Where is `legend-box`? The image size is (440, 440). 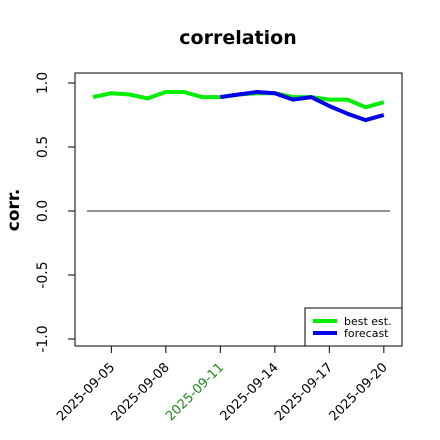 legend-box is located at coordinates (353, 327).